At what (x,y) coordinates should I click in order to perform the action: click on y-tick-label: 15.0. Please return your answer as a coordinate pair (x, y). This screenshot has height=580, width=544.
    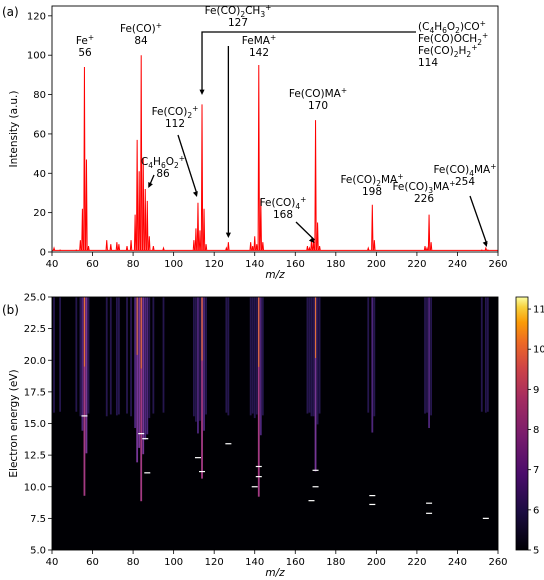
    Looking at the image, I should click on (35, 424).